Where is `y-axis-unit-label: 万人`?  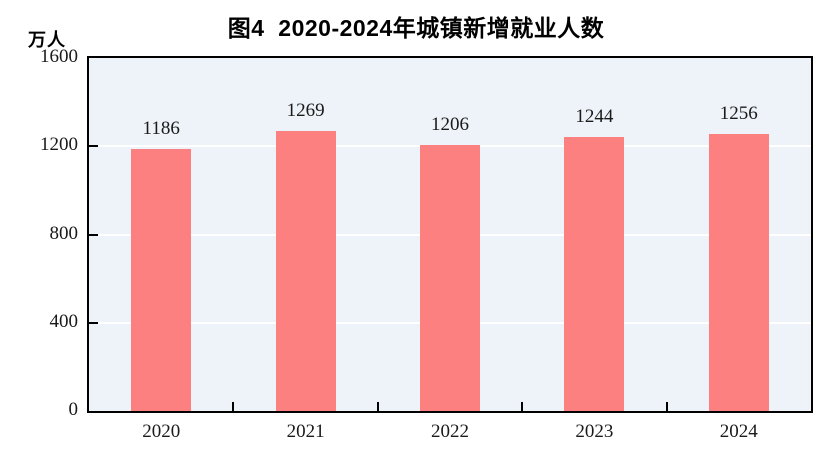
y-axis-unit-label: 万人 is located at coordinates (47, 40).